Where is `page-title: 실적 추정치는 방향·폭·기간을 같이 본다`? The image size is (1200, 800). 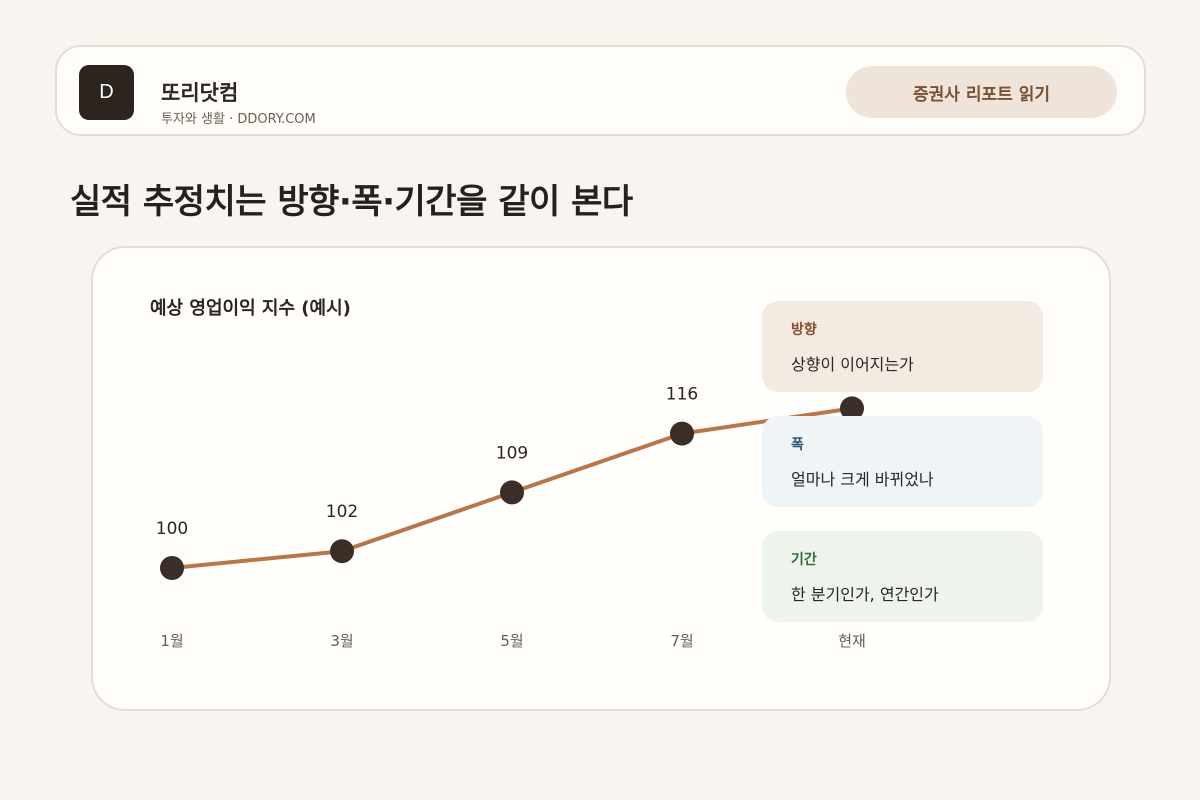 page-title: 실적 추정치는 방향·폭·기간을 같이 본다 is located at coordinates (351, 202).